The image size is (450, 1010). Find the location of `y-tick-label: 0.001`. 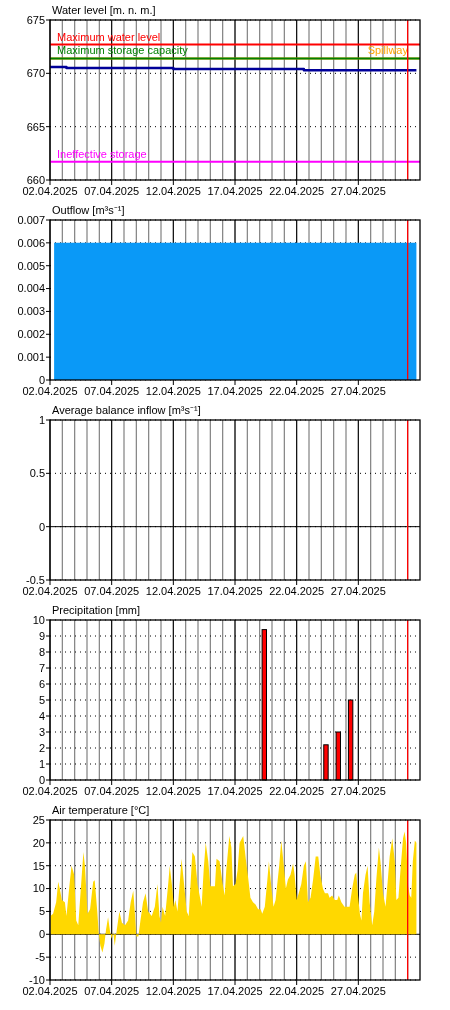

y-tick-label: 0.001 is located at coordinates (31, 356).